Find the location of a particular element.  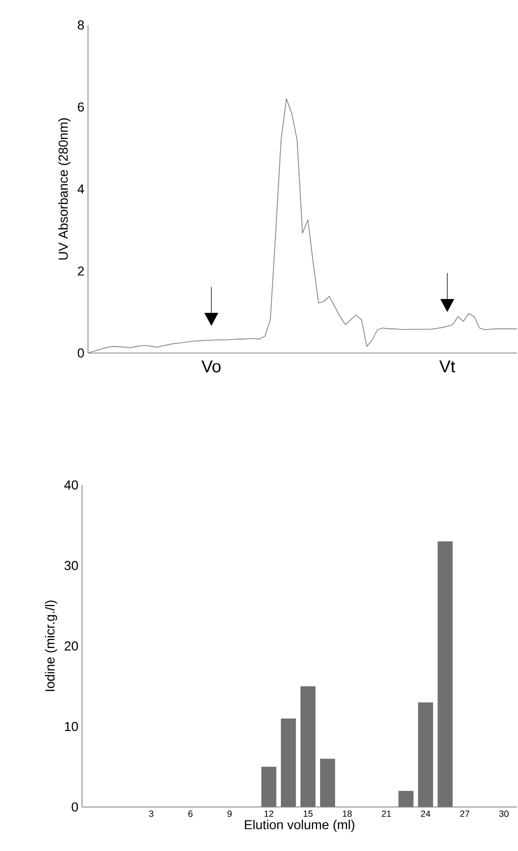

x-tick-label: 6 is located at coordinates (190, 813).